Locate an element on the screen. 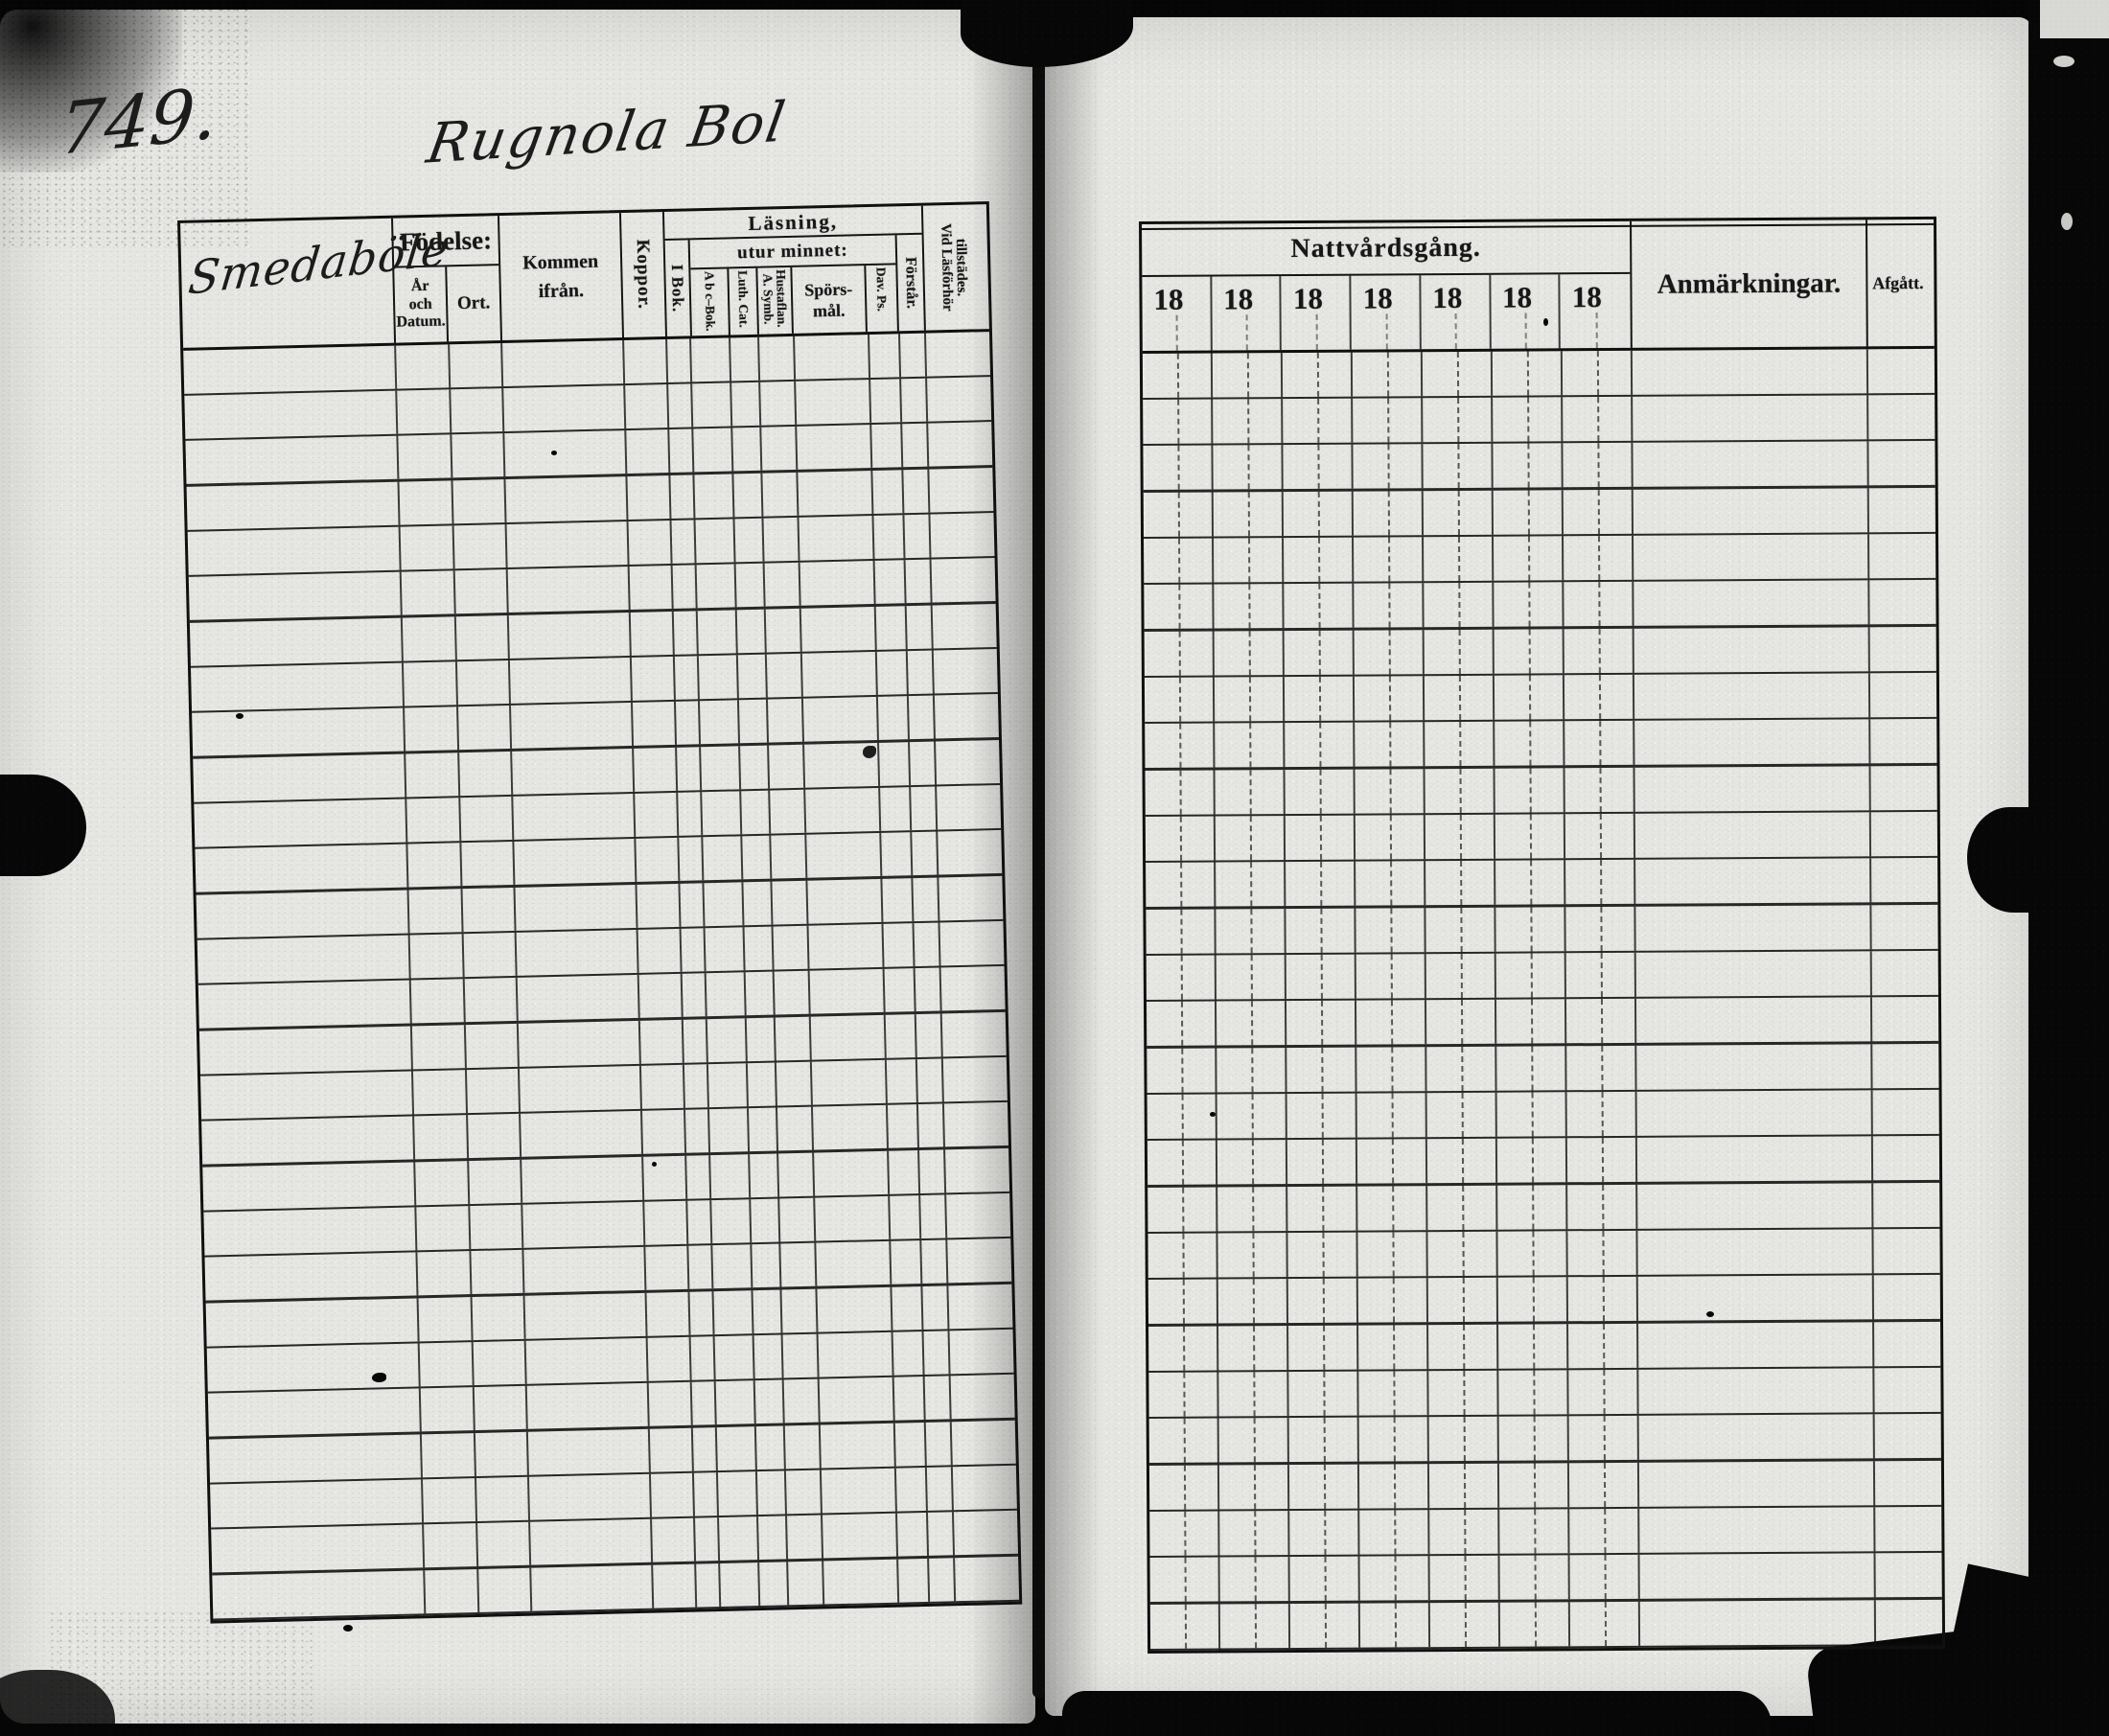 This screenshot has height=1736, width=2109. abc-book-header-label: A b c–Bok. is located at coordinates (710, 301).